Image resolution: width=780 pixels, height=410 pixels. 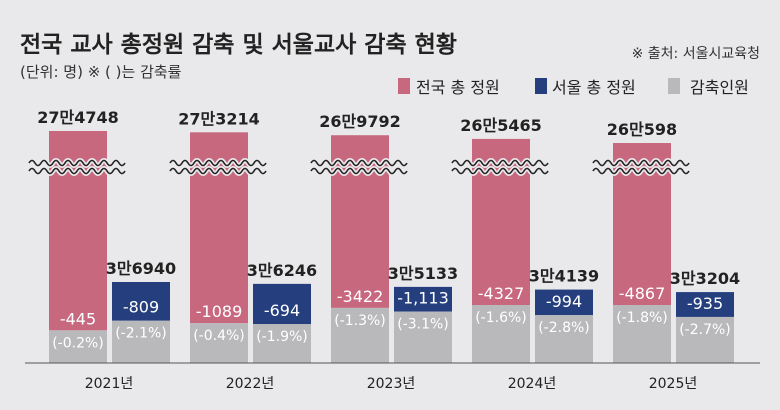 I want to click on legend-label-seoul: 서울 총 정원, so click(x=594, y=87).